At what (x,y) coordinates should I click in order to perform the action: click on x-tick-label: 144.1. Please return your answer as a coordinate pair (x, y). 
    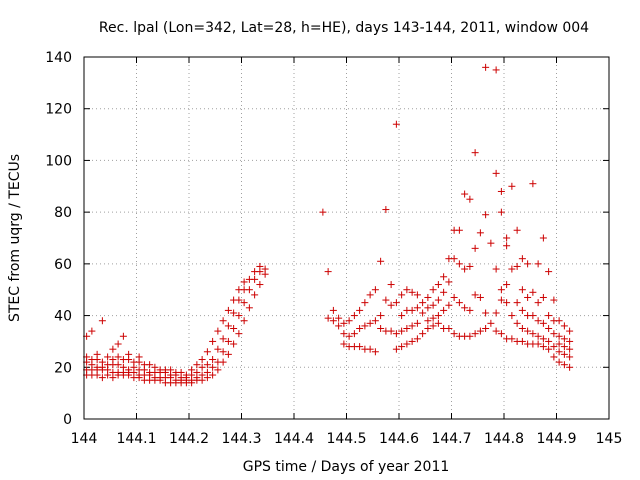
    Looking at the image, I should click on (136, 439).